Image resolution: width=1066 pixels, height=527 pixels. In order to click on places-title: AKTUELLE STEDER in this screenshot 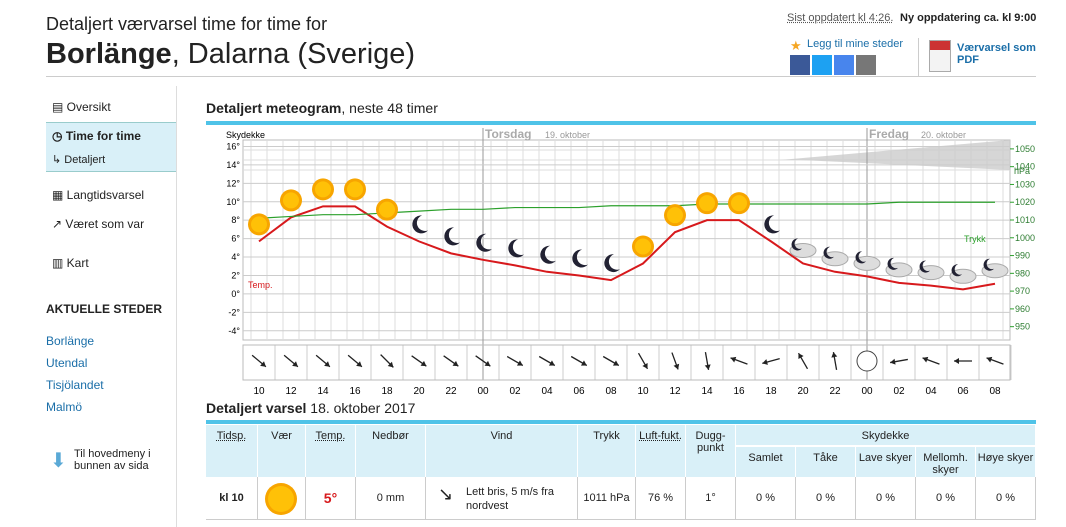, I will do `click(104, 309)`.